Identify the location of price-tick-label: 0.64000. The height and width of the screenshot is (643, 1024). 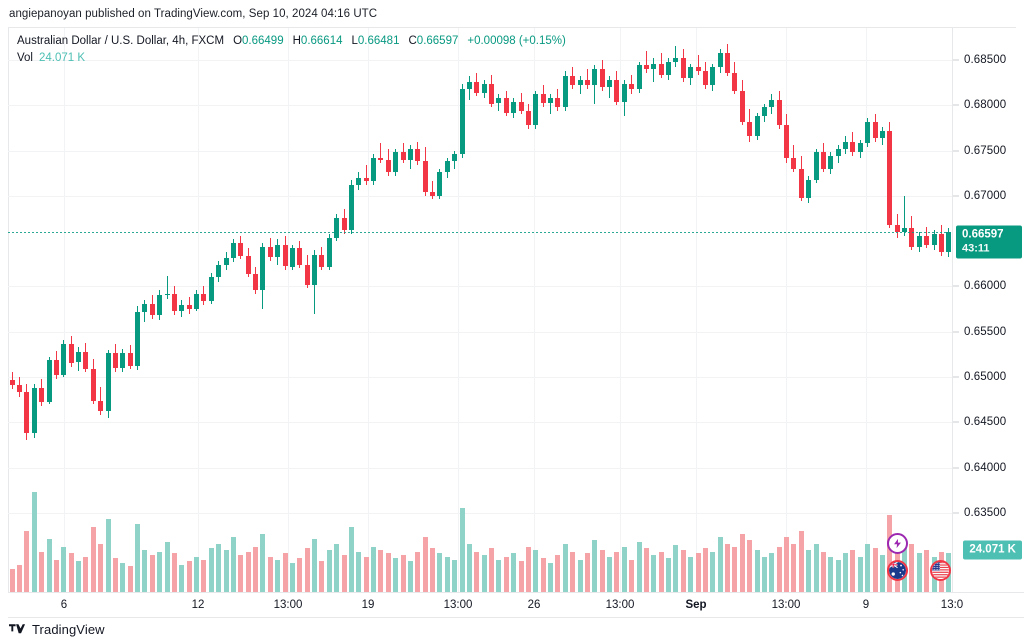
(985, 467).